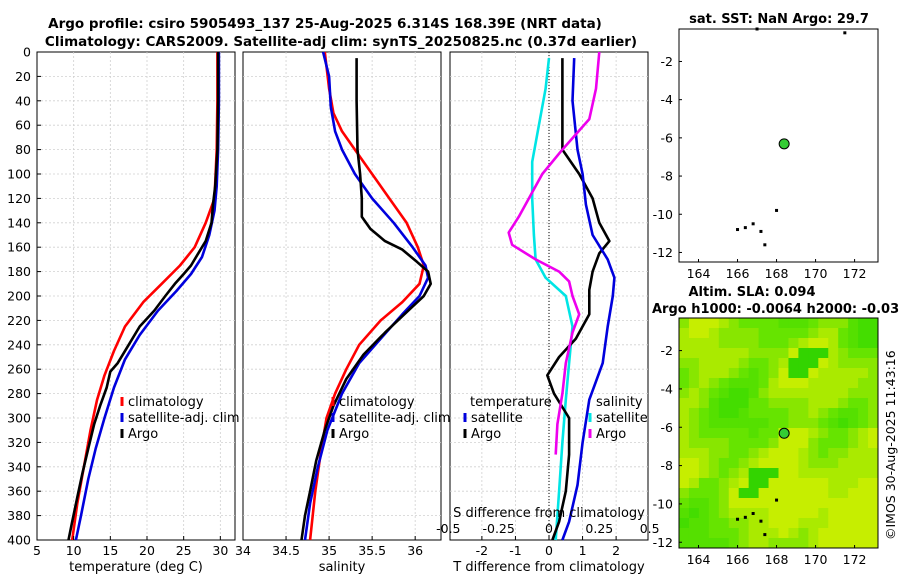 Image resolution: width=900 pixels, height=580 pixels. What do you see at coordinates (779, 19) in the screenshot?
I see `sst-map-title: sat. SST: NaN Argo: 29.7` at bounding box center [779, 19].